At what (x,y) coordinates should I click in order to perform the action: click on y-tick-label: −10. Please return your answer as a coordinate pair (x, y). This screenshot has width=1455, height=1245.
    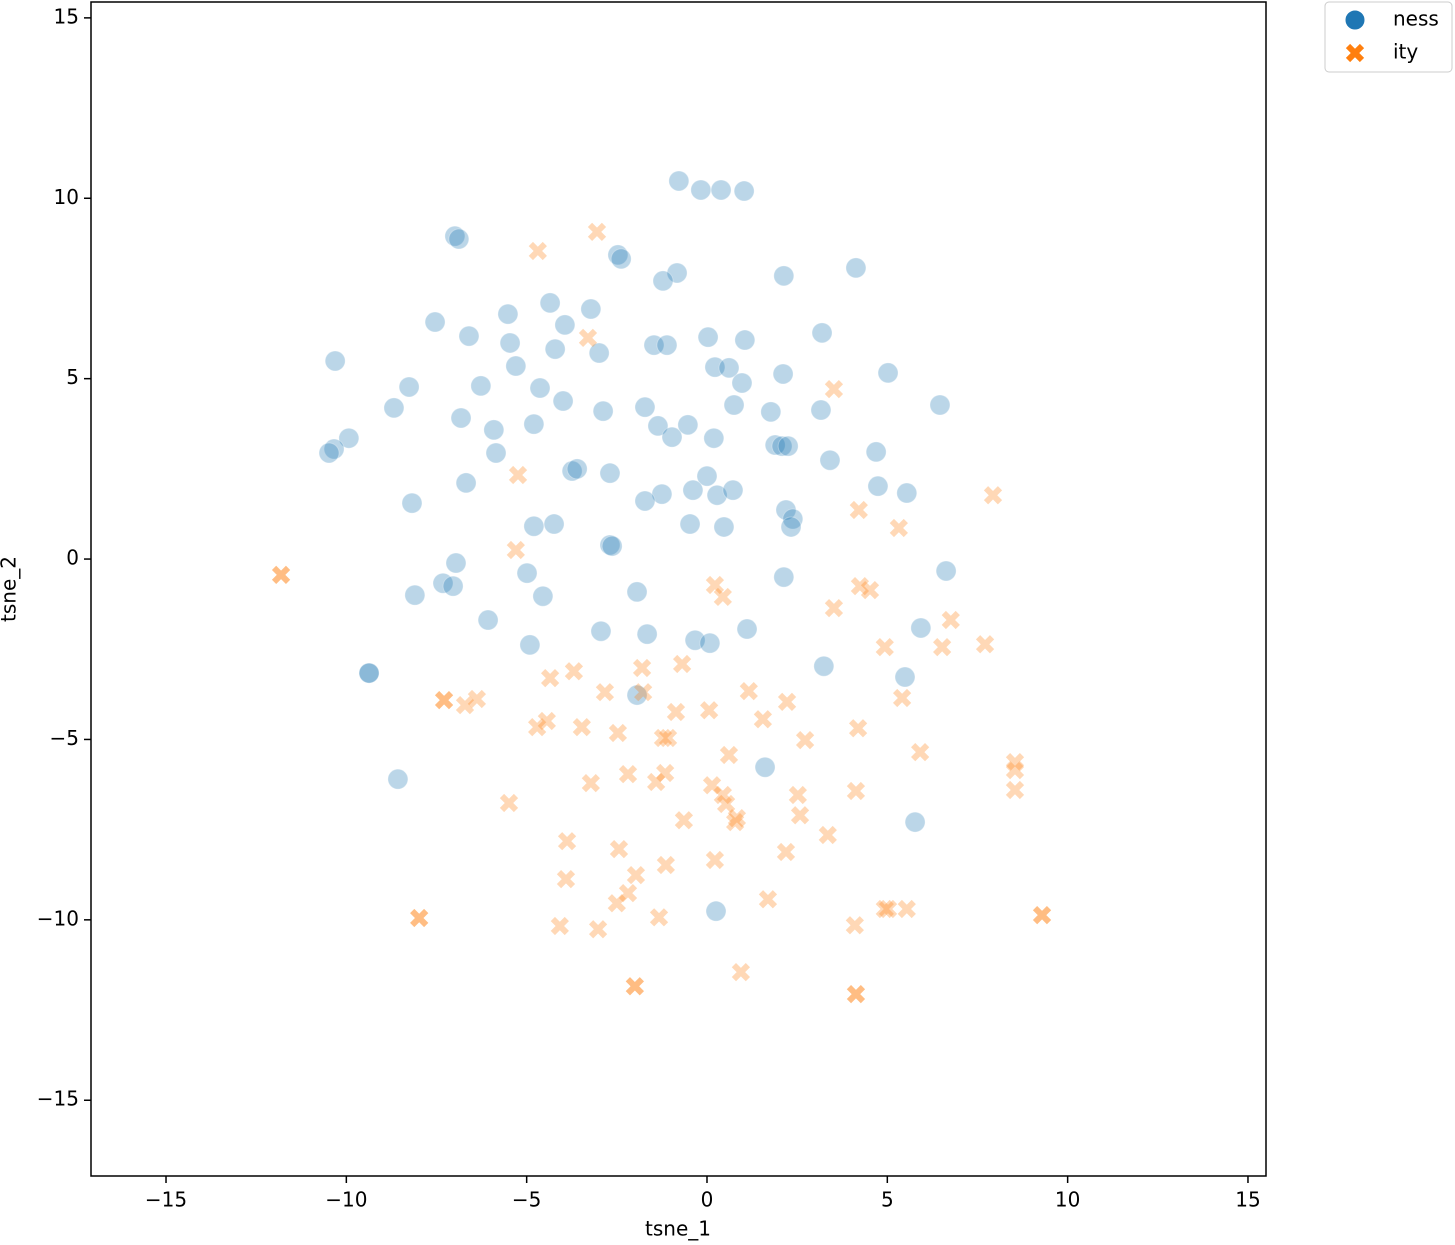
    Looking at the image, I should click on (58, 918).